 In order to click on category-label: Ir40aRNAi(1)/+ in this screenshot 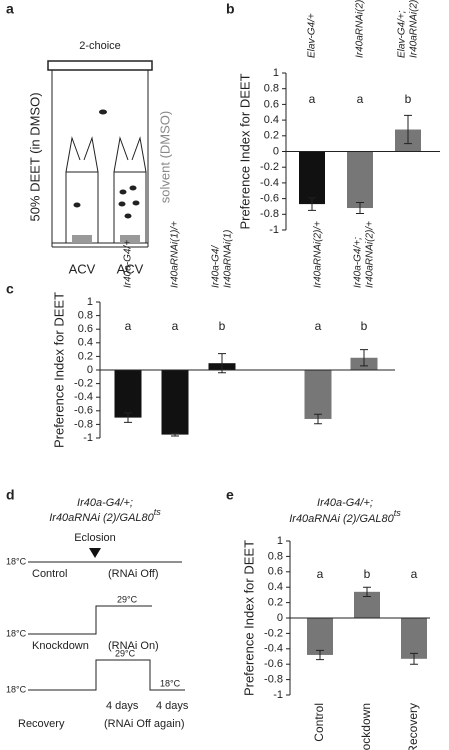, I will do `click(175, 254)`.